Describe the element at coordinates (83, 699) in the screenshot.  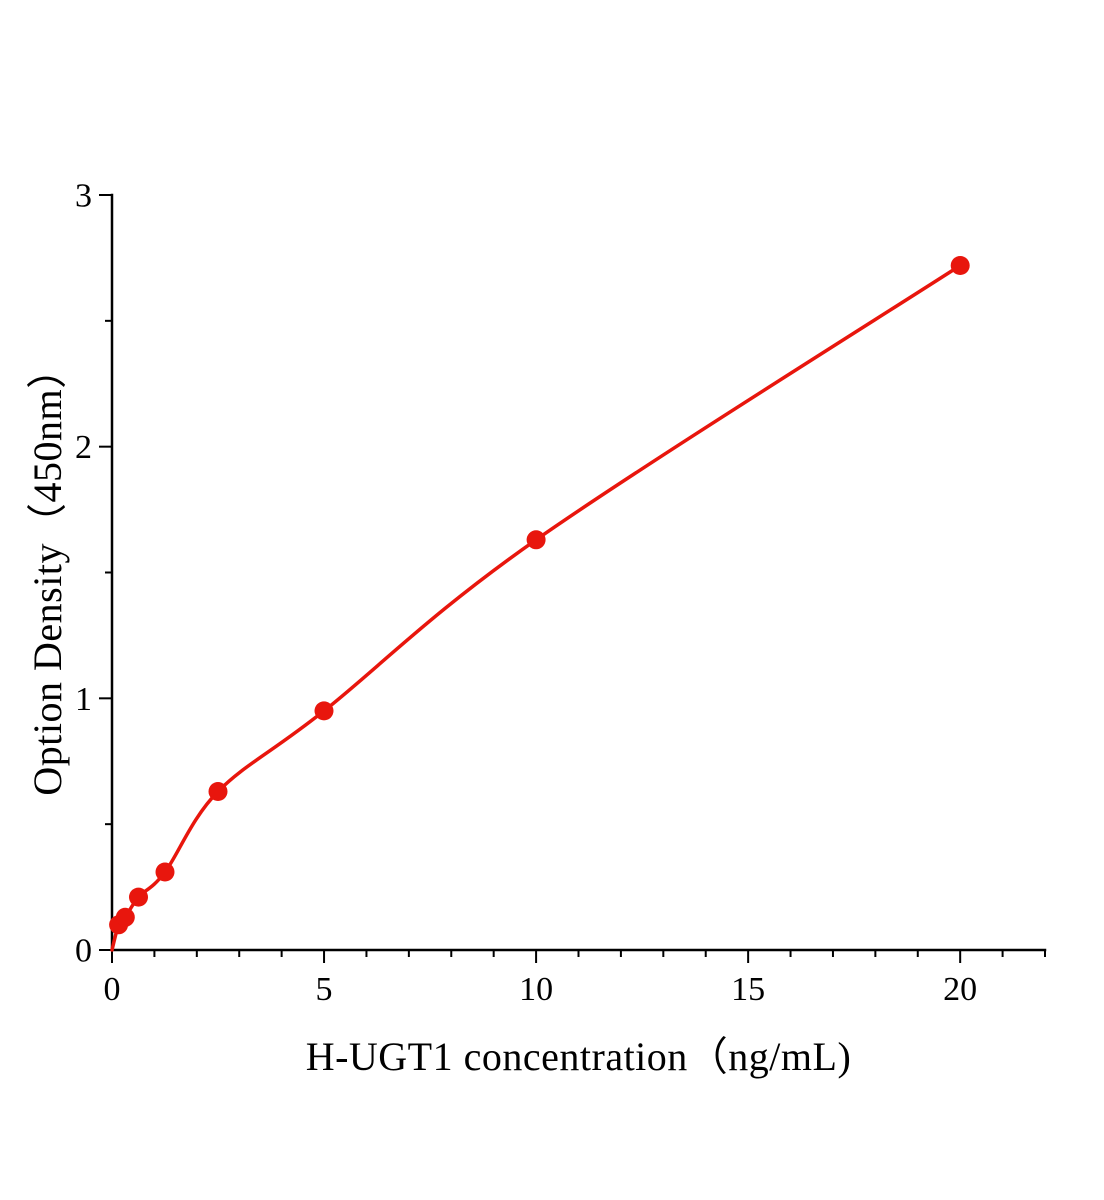
I see `y-tick-label: 1` at that location.